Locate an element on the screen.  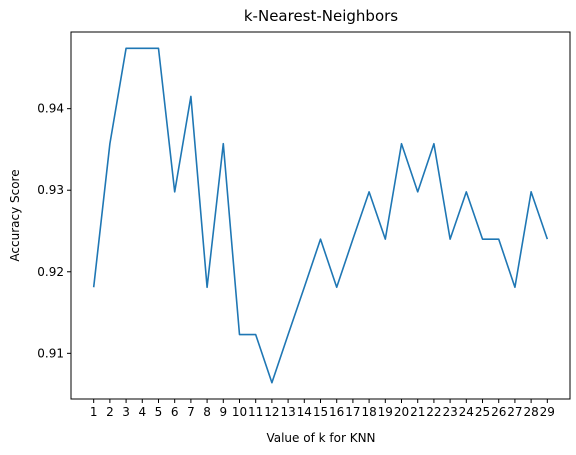
x-tick-label: 19 is located at coordinates (385, 412).